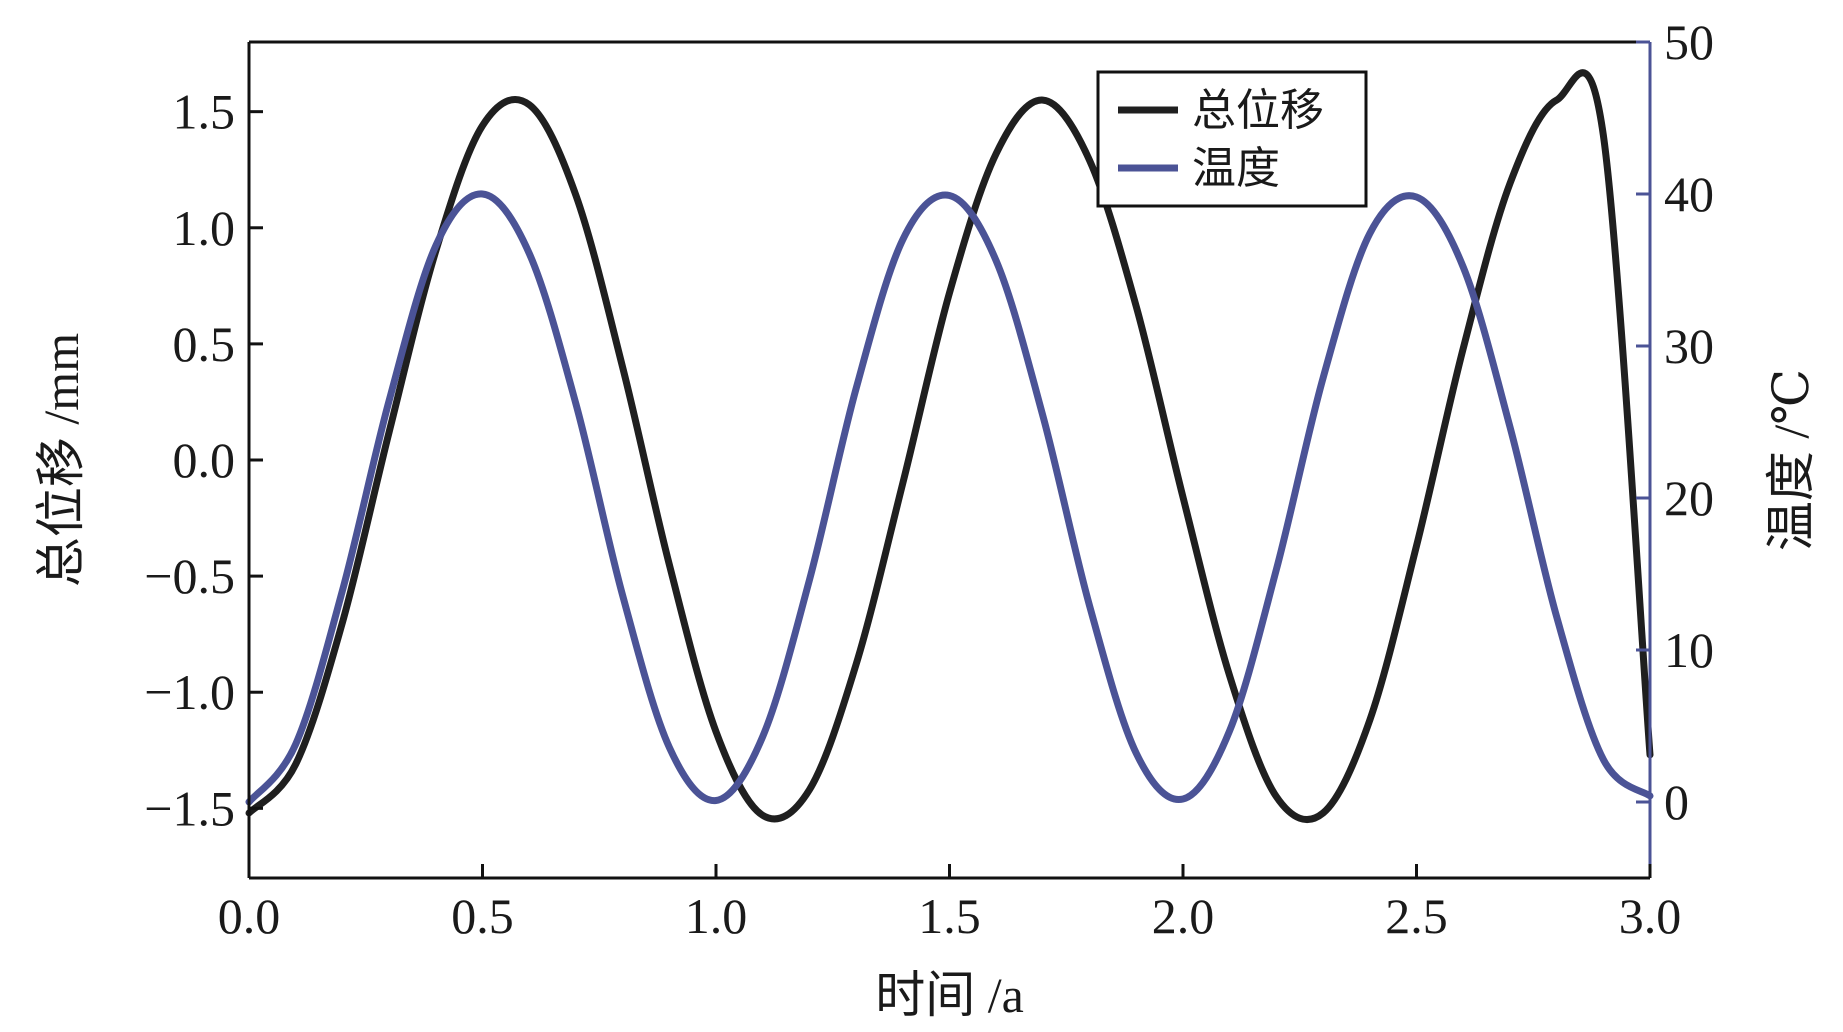 The image size is (1843, 1032). I want to click on legend-label-temperature: 温度, so click(1236, 168).